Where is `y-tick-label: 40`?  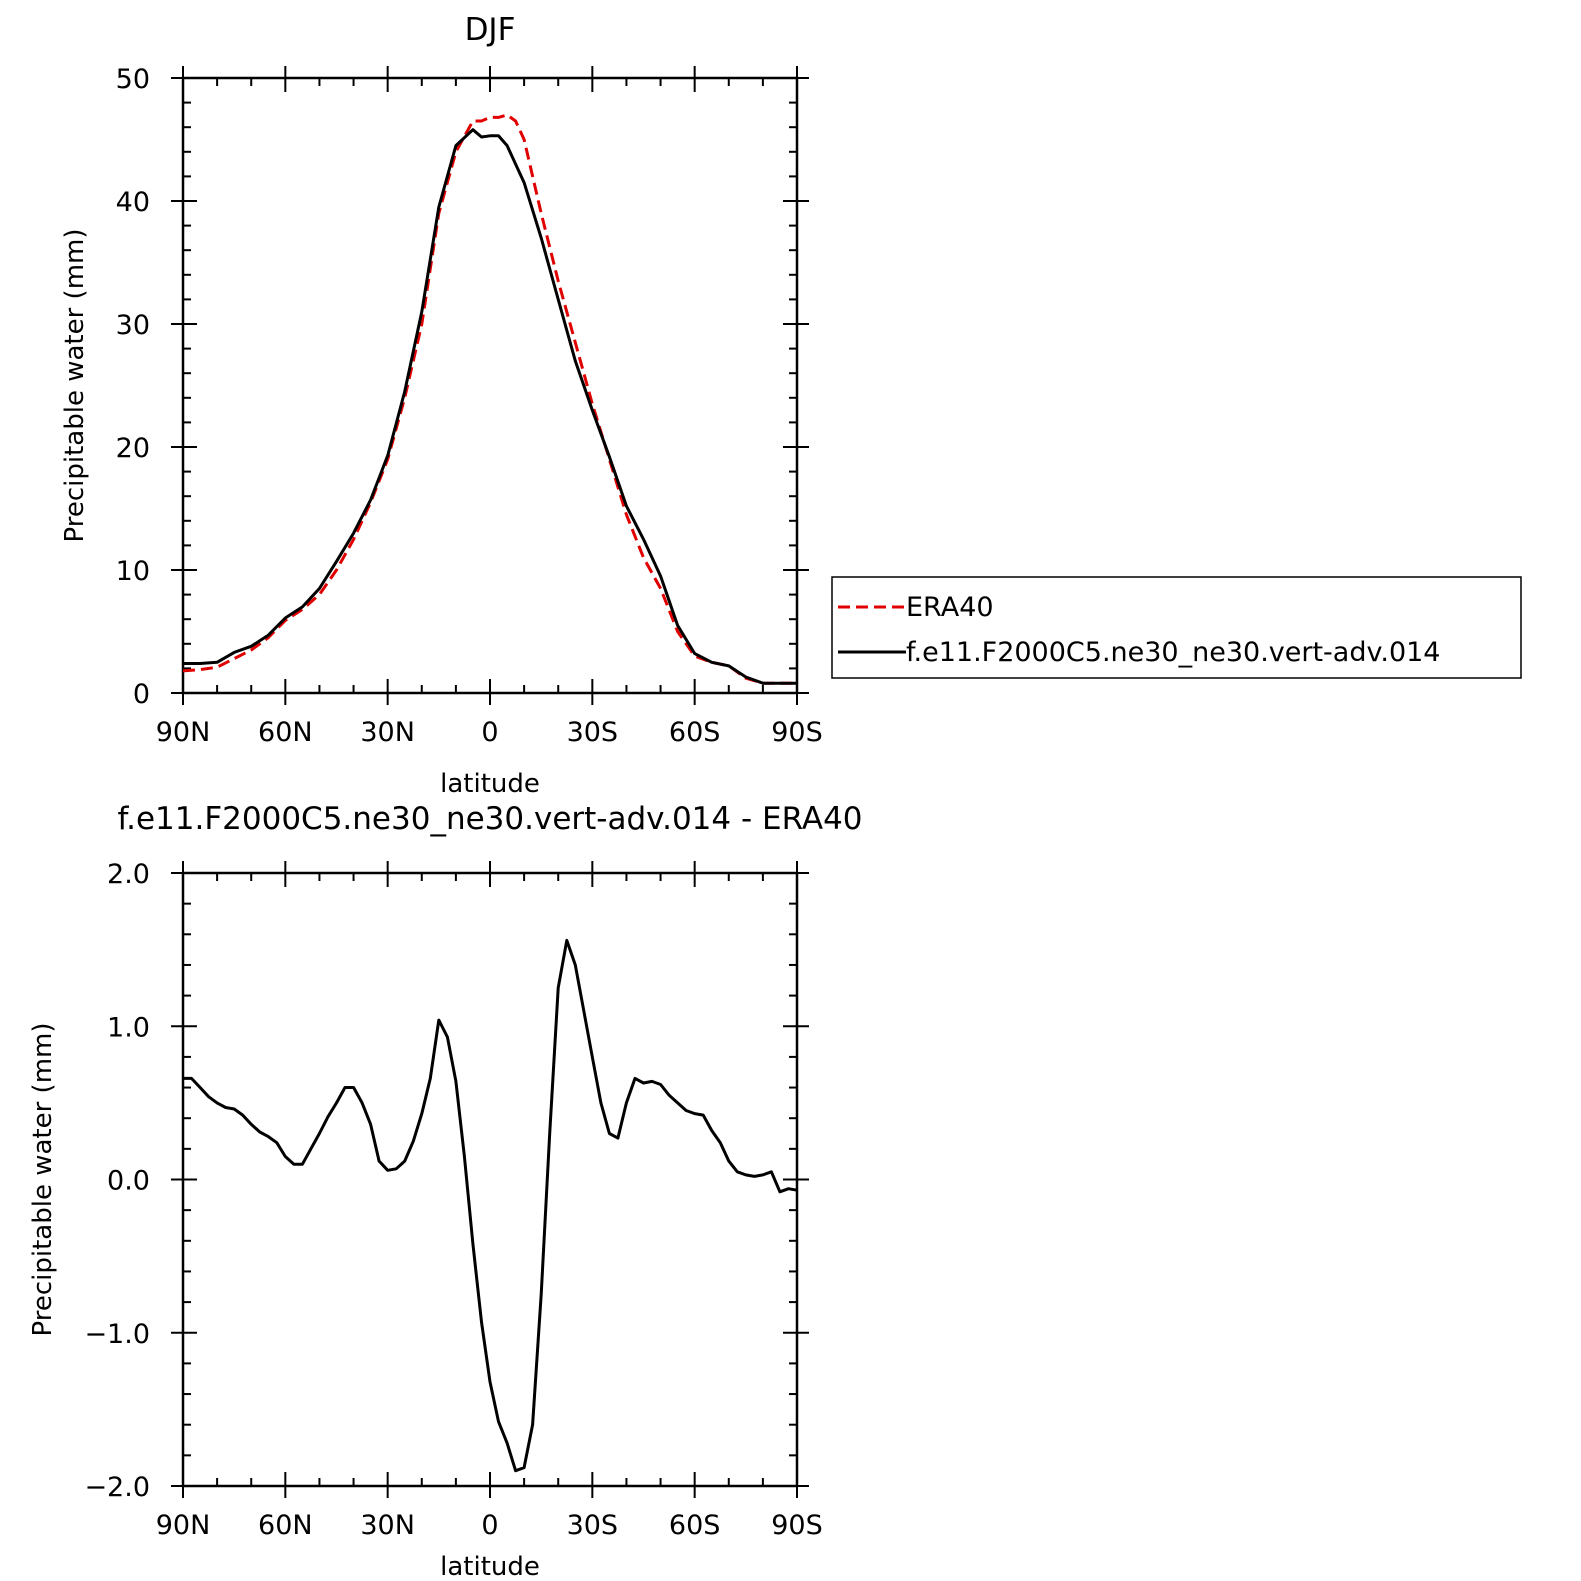
y-tick-label: 40 is located at coordinates (133, 202).